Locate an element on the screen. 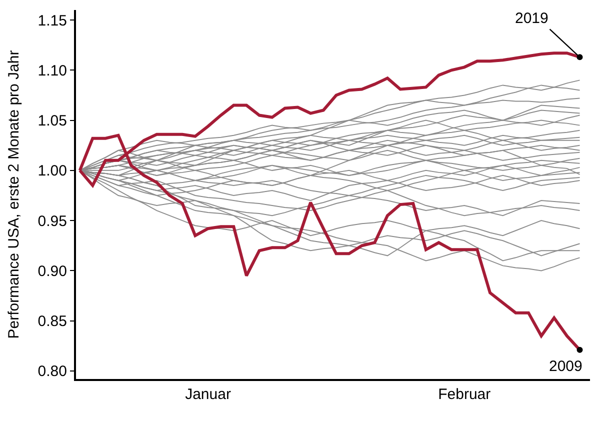 The image size is (598, 448). y-tick-label: 0.90 is located at coordinates (52, 271).